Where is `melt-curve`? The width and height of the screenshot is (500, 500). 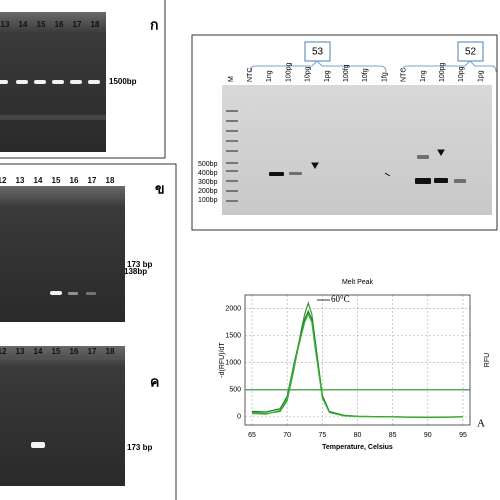 melt-curve is located at coordinates (357, 365).